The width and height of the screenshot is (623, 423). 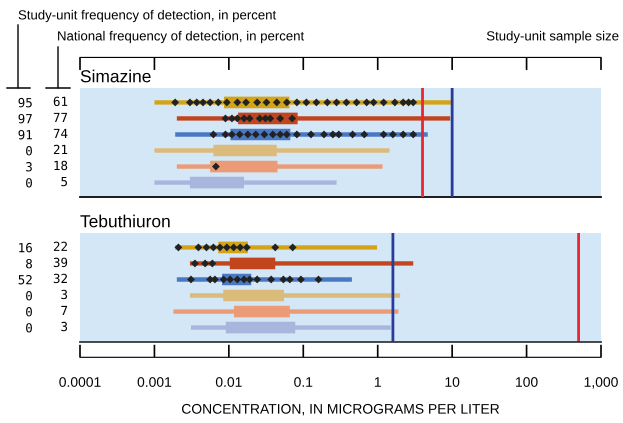 I want to click on y2-tick-label: 7, so click(x=64, y=311).